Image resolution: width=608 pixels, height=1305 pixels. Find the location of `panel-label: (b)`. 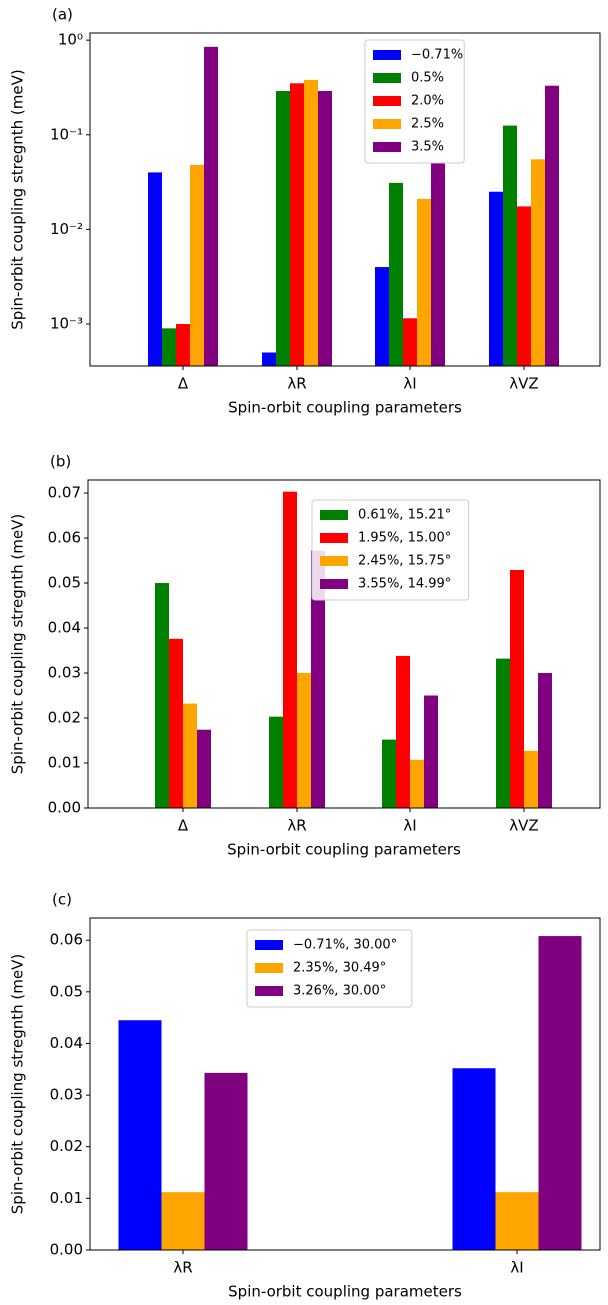

panel-label: (b) is located at coordinates (60, 462).